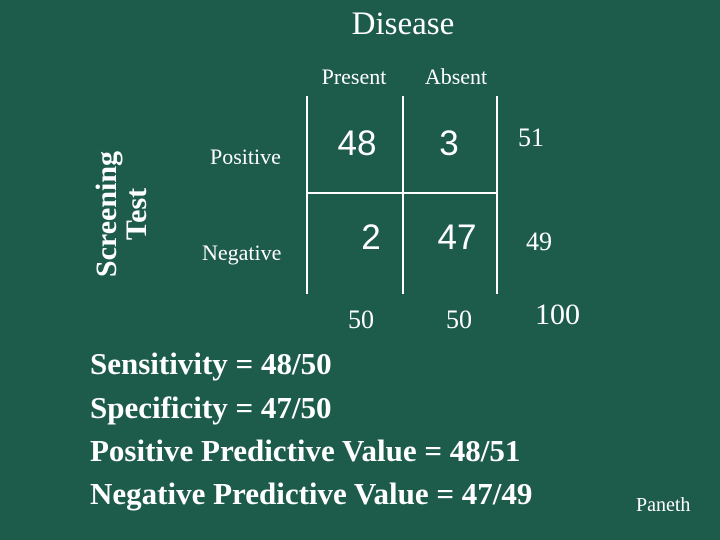 The width and height of the screenshot is (720, 540). What do you see at coordinates (354, 76) in the screenshot?
I see `column-header-present: Present` at bounding box center [354, 76].